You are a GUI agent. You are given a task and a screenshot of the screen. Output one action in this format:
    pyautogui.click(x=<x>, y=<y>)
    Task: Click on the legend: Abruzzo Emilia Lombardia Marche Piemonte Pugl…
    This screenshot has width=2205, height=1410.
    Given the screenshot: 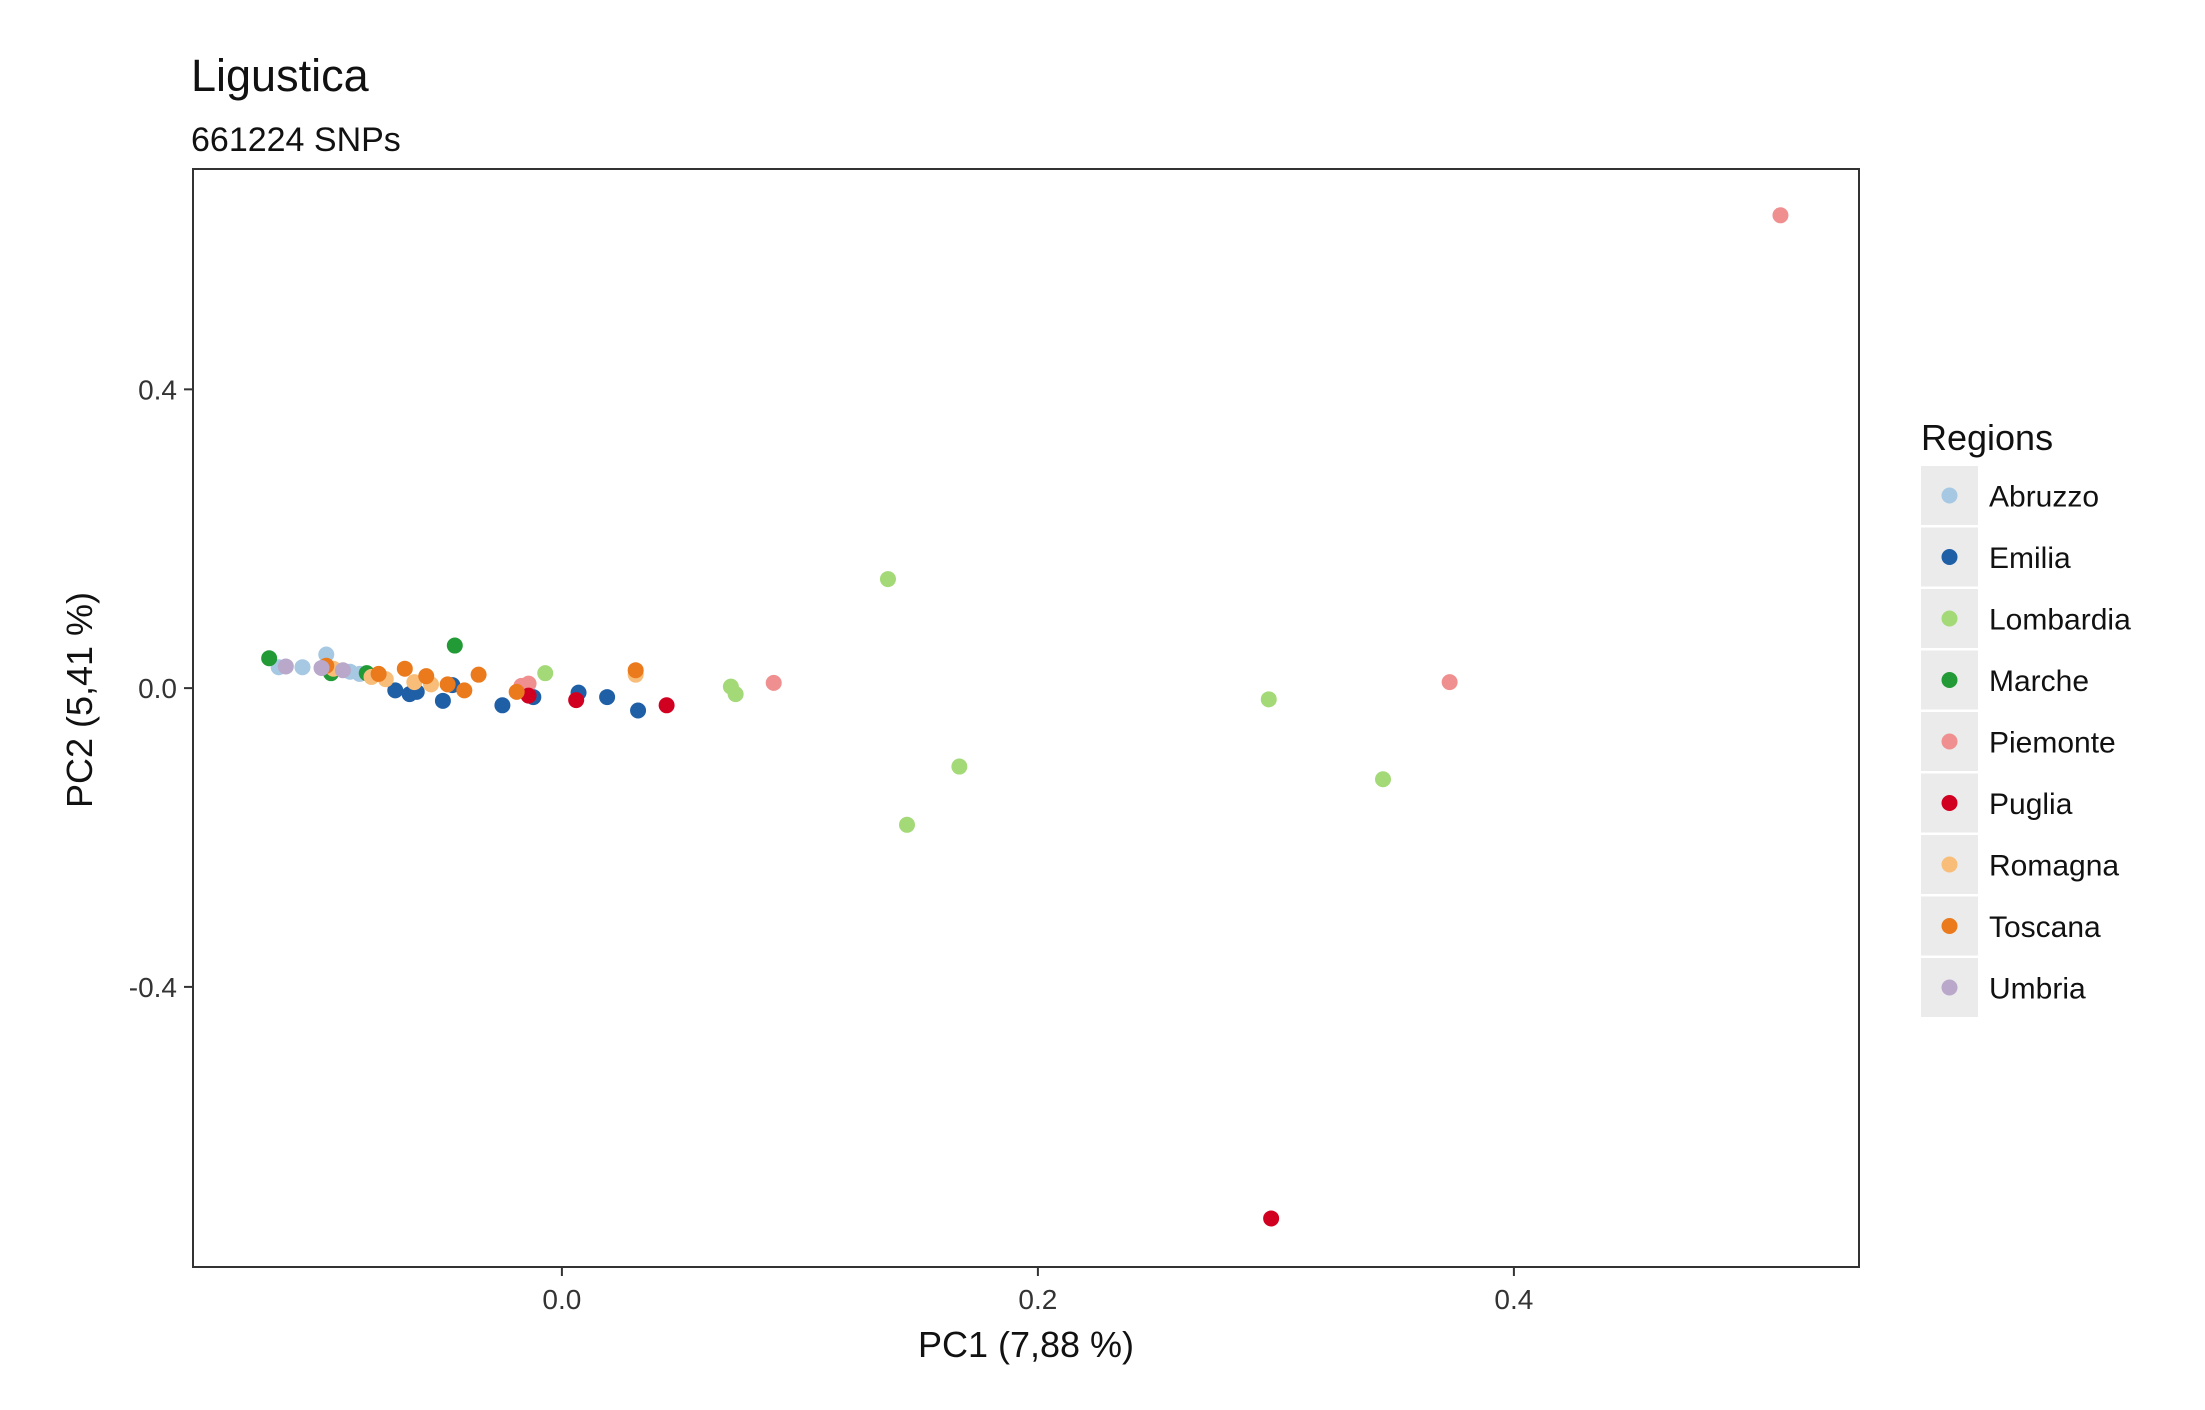 What is the action you would take?
    pyautogui.click(x=2026, y=741)
    